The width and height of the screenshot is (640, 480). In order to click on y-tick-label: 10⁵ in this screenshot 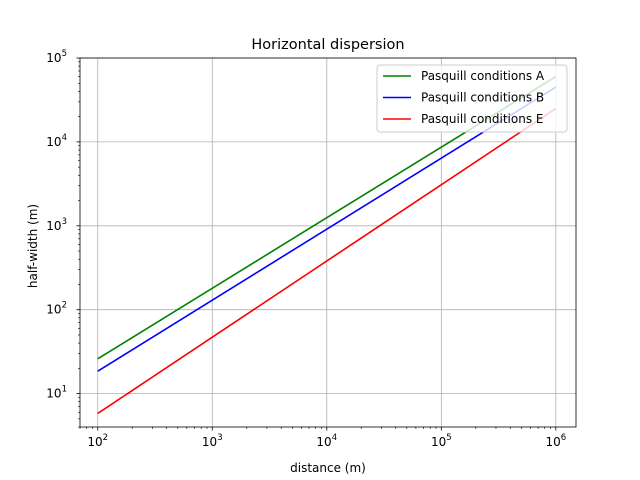, I will do `click(56, 57)`.